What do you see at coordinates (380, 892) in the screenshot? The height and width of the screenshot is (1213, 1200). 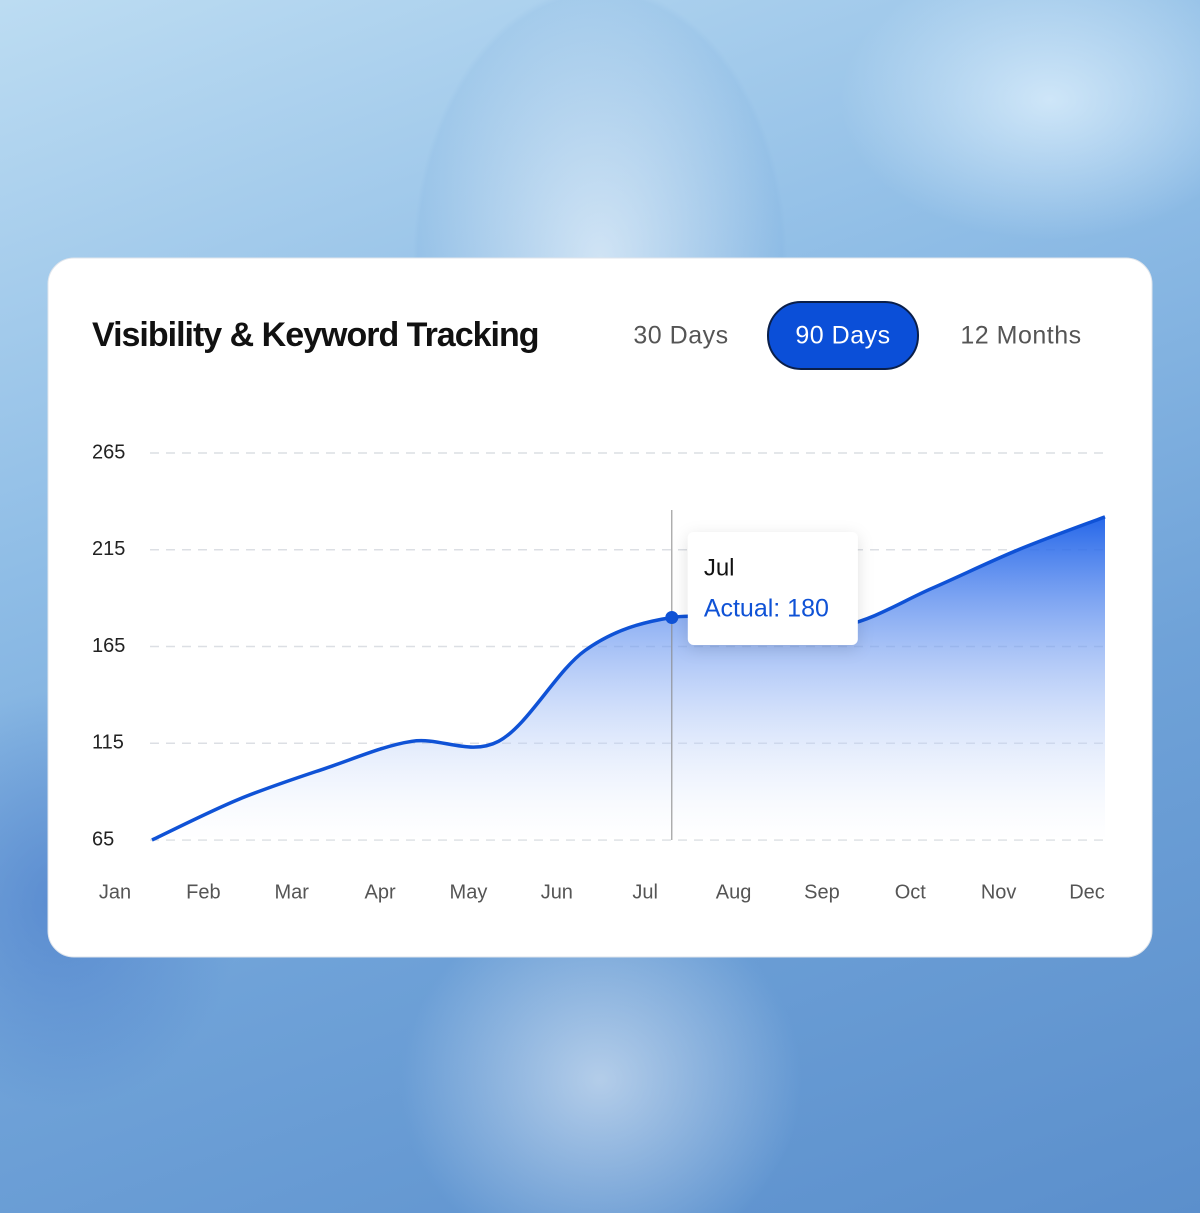 I see `x-tick-label: Apr` at bounding box center [380, 892].